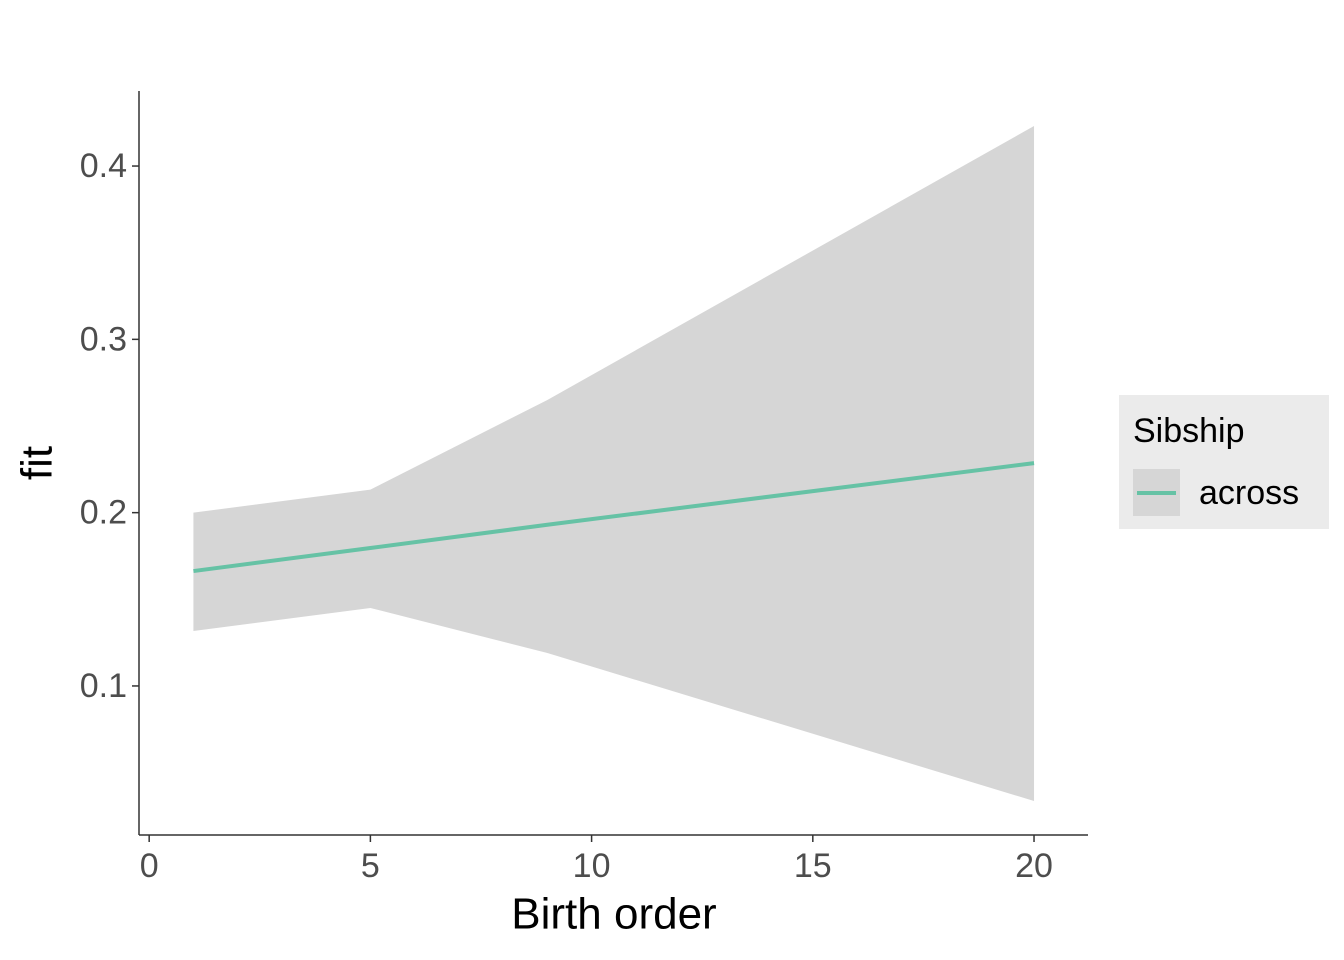 The width and height of the screenshot is (1344, 960). I want to click on x-tick-label: 15, so click(813, 866).